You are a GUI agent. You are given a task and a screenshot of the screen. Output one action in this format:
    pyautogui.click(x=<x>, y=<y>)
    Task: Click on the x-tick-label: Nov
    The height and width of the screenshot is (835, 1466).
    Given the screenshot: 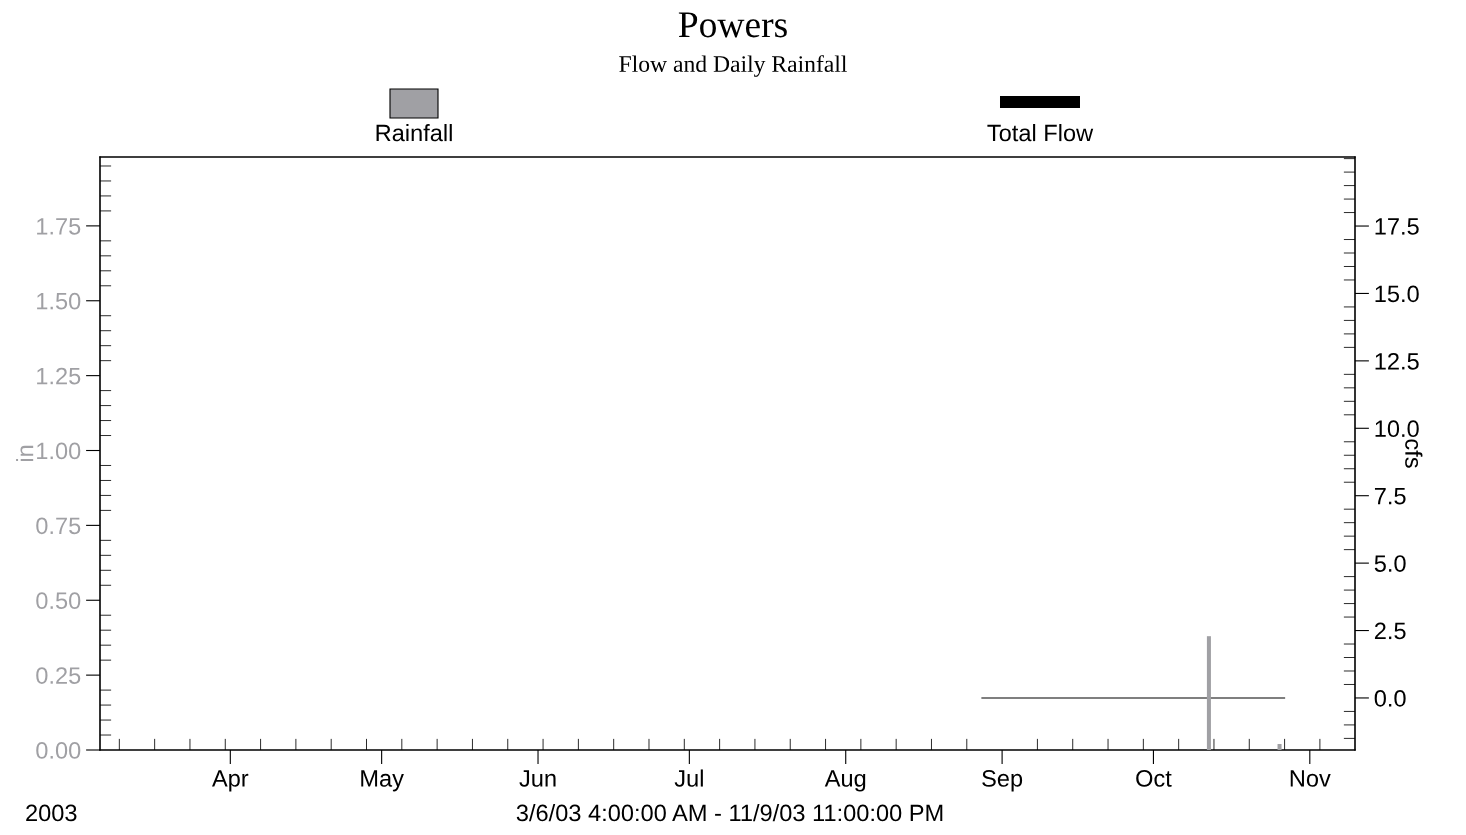 What is the action you would take?
    pyautogui.click(x=1310, y=778)
    